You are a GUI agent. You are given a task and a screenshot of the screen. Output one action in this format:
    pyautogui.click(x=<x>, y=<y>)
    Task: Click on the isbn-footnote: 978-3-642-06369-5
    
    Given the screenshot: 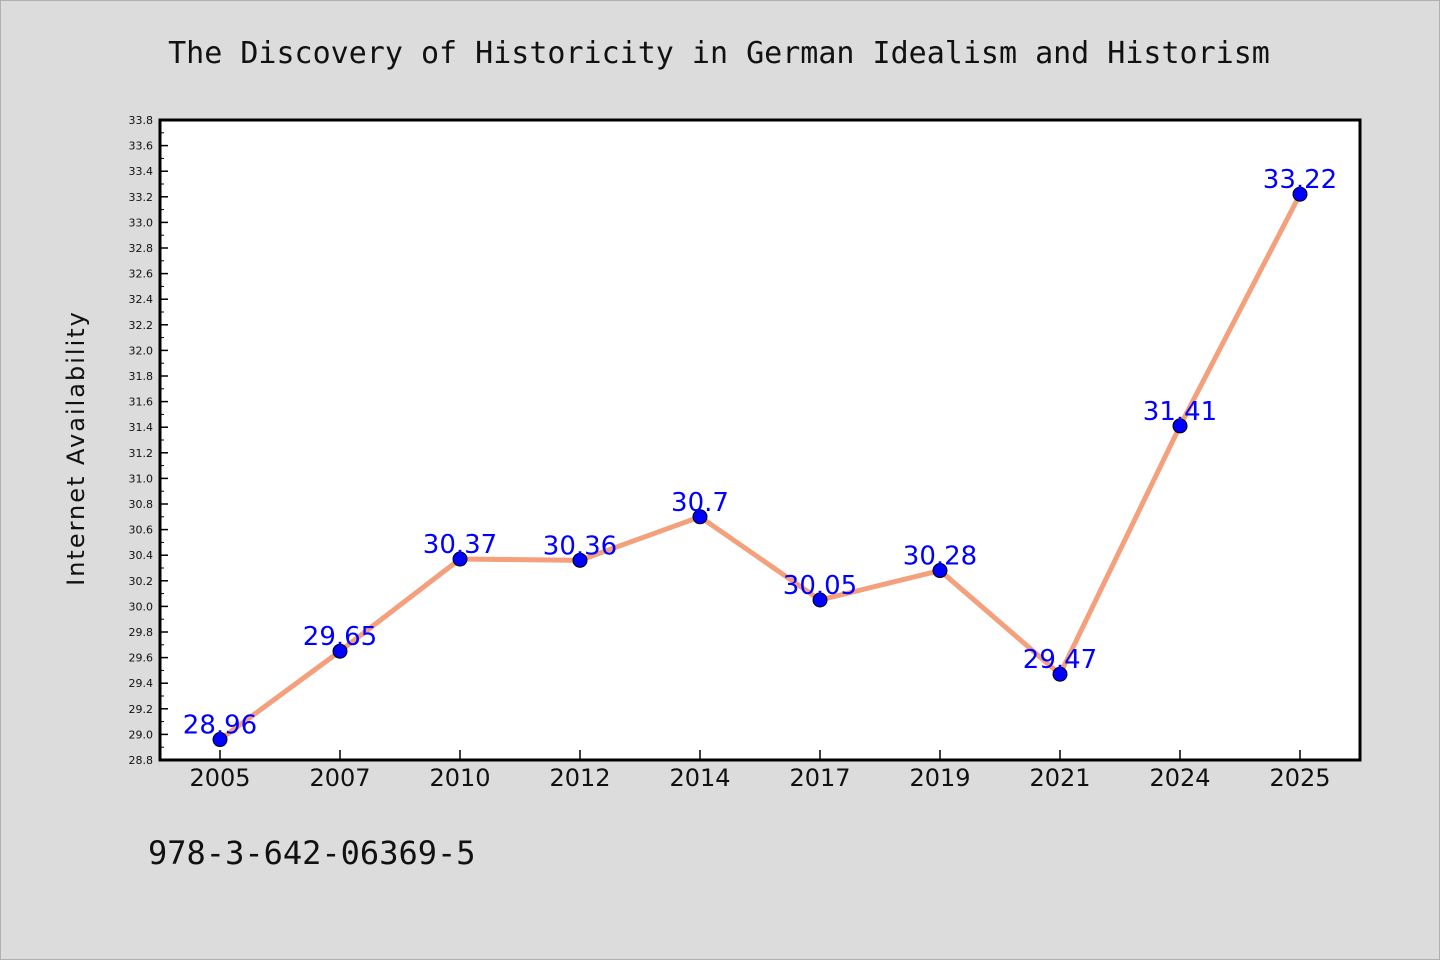 What is the action you would take?
    pyautogui.click(x=312, y=853)
    